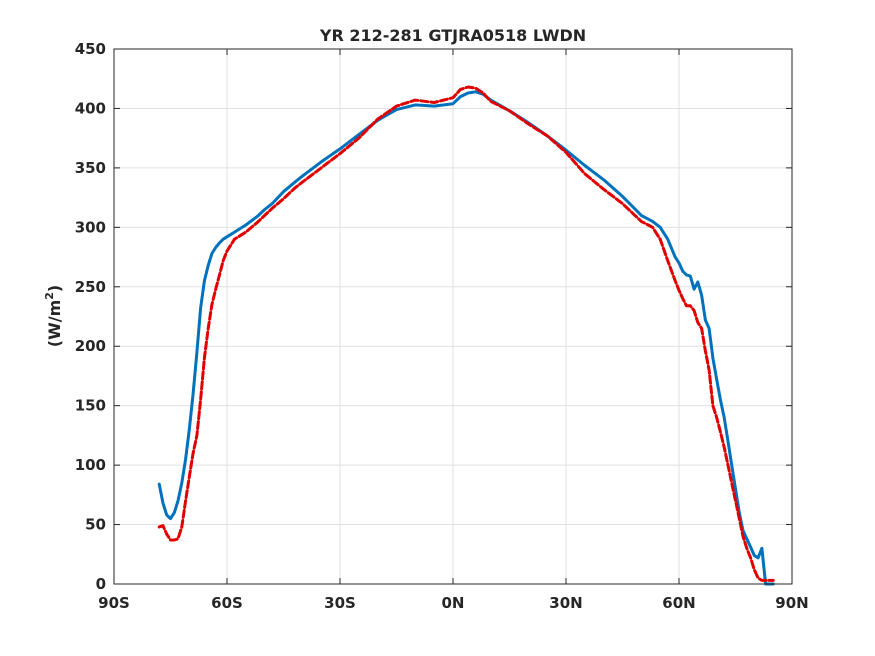 This screenshot has height=656, width=875. What do you see at coordinates (791, 603) in the screenshot?
I see `x-tick-label: 90N` at bounding box center [791, 603].